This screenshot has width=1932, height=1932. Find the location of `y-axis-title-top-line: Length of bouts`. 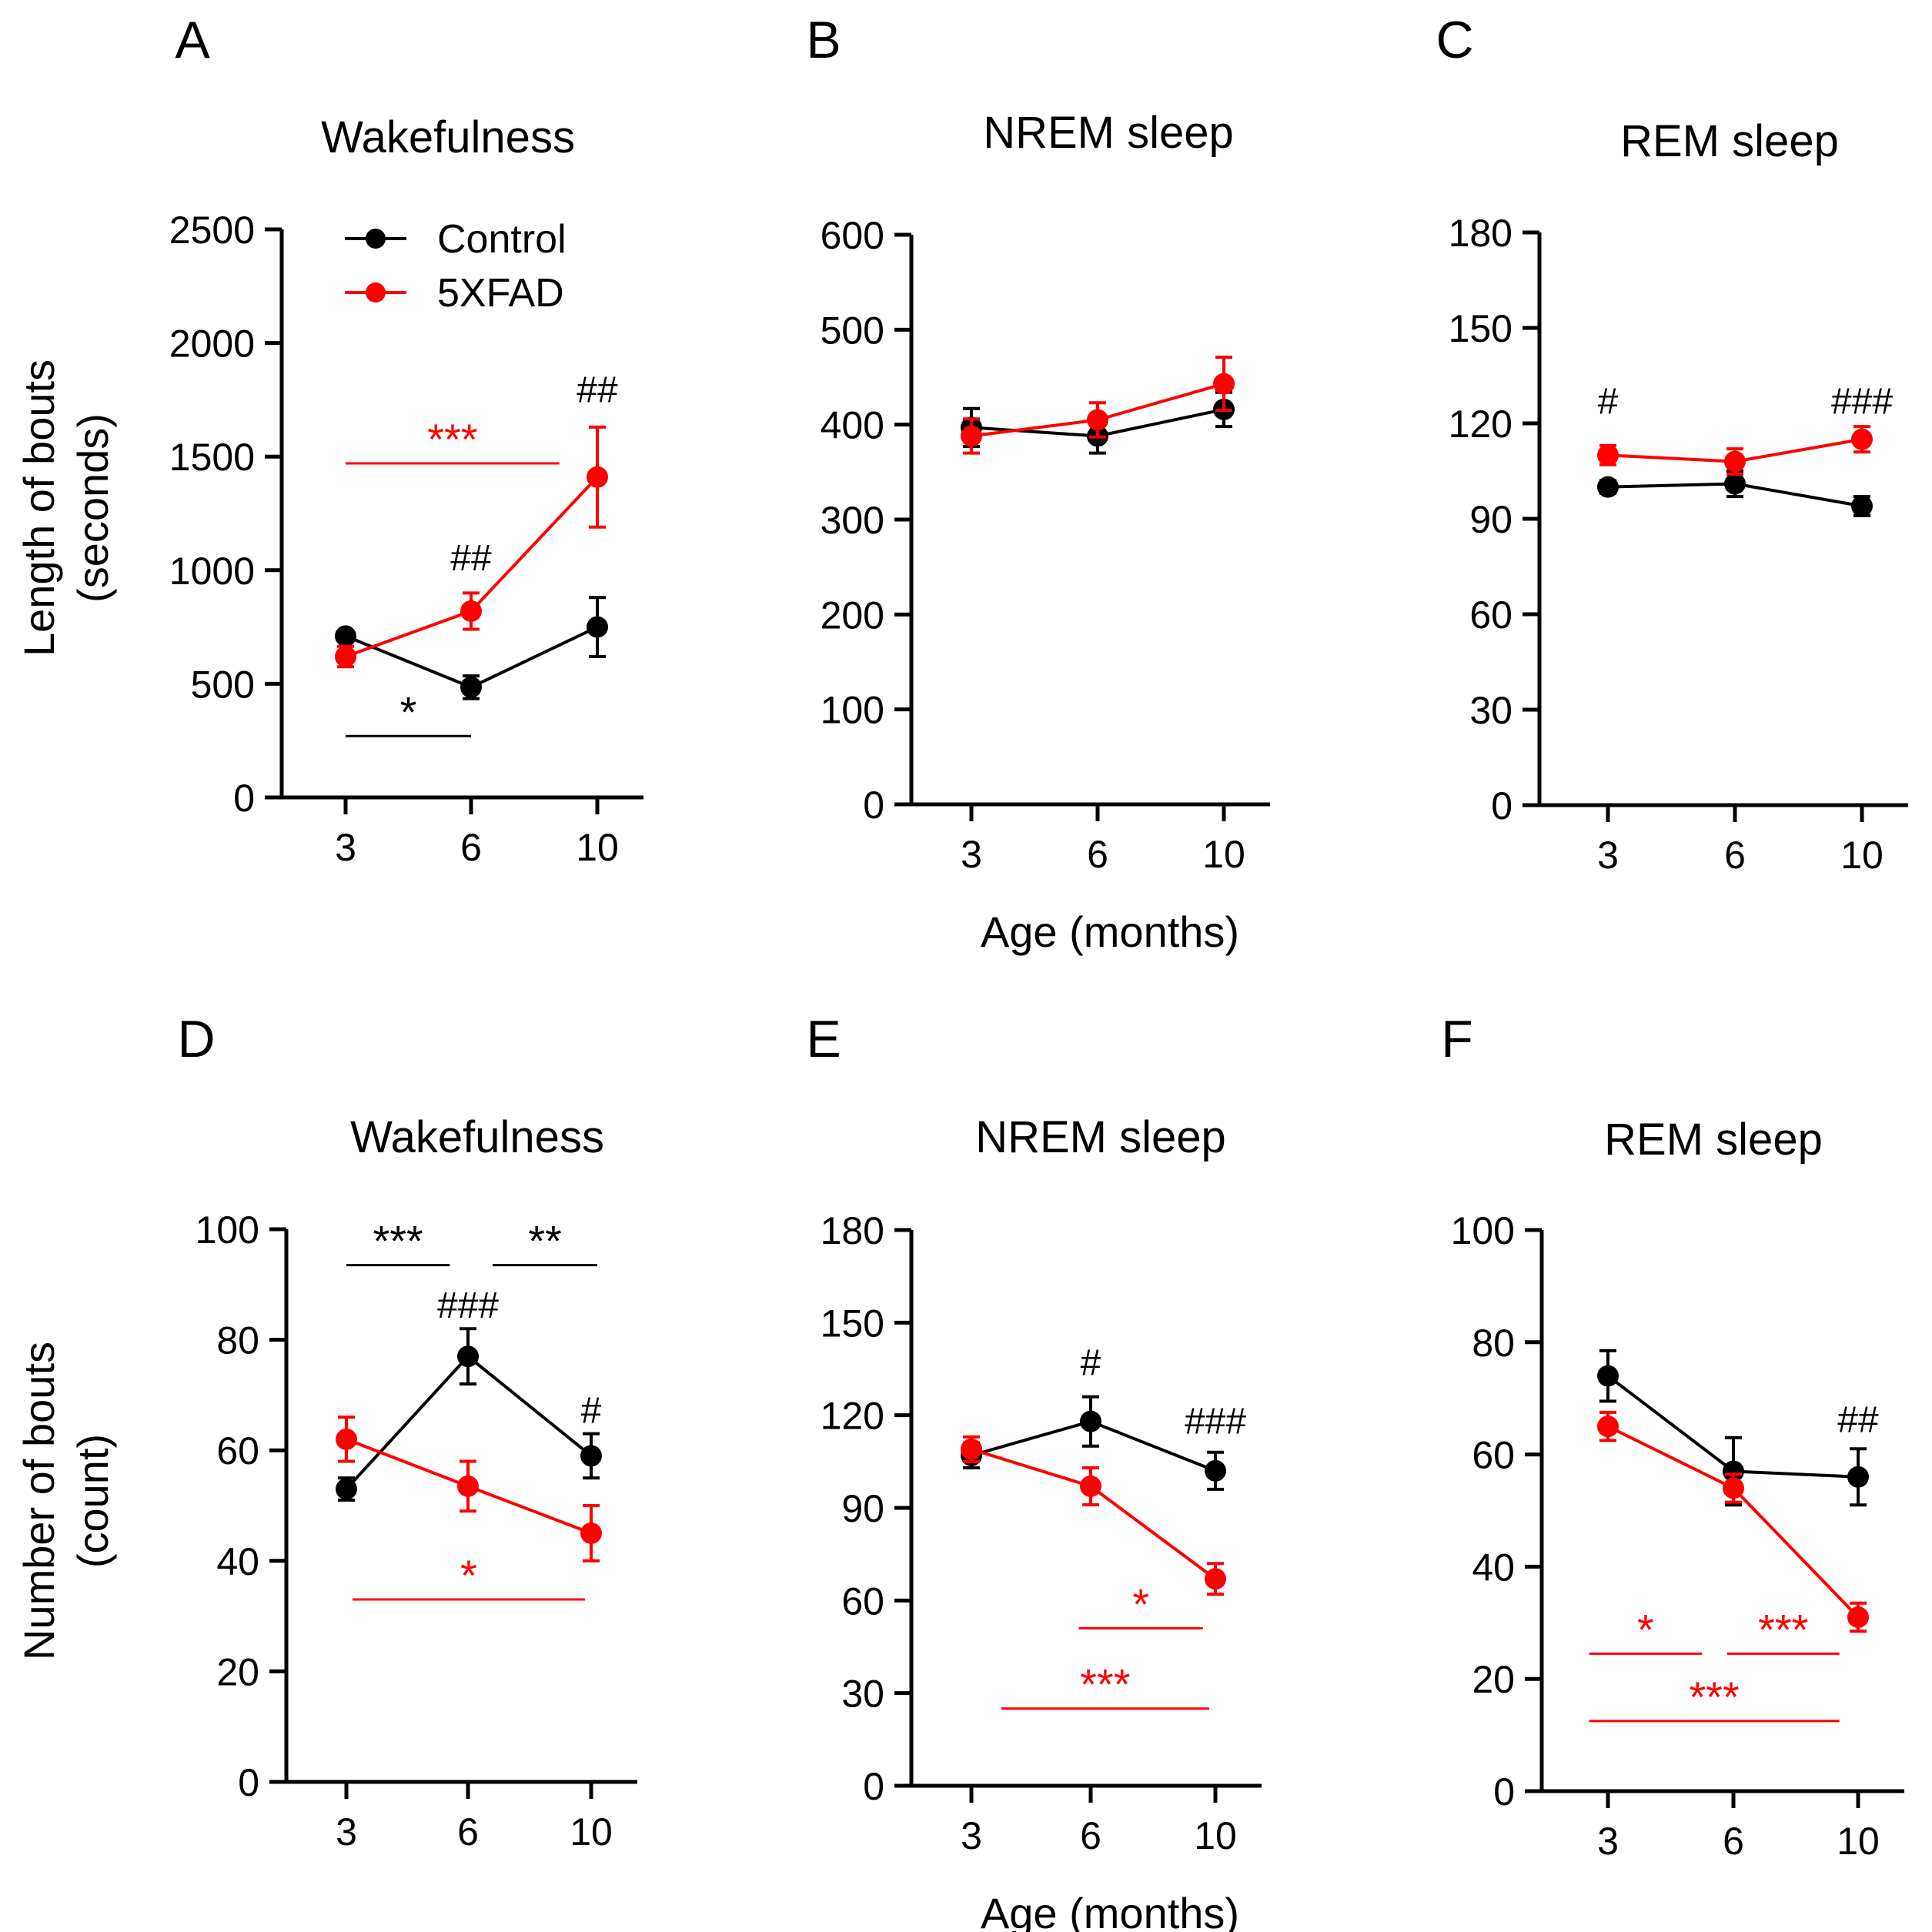

y-axis-title-top-line: Length of bouts is located at coordinates (39, 508).